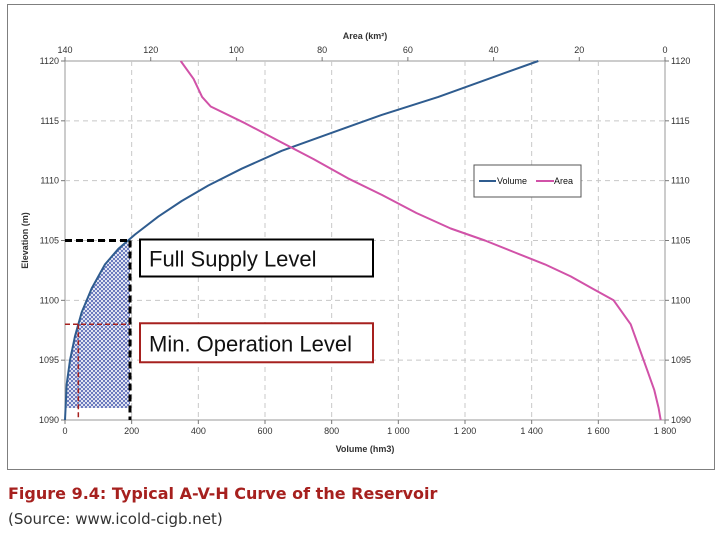 Image resolution: width=722 pixels, height=536 pixels. Describe the element at coordinates (64, 431) in the screenshot. I see `x-bottom-tick-label: 0` at that location.